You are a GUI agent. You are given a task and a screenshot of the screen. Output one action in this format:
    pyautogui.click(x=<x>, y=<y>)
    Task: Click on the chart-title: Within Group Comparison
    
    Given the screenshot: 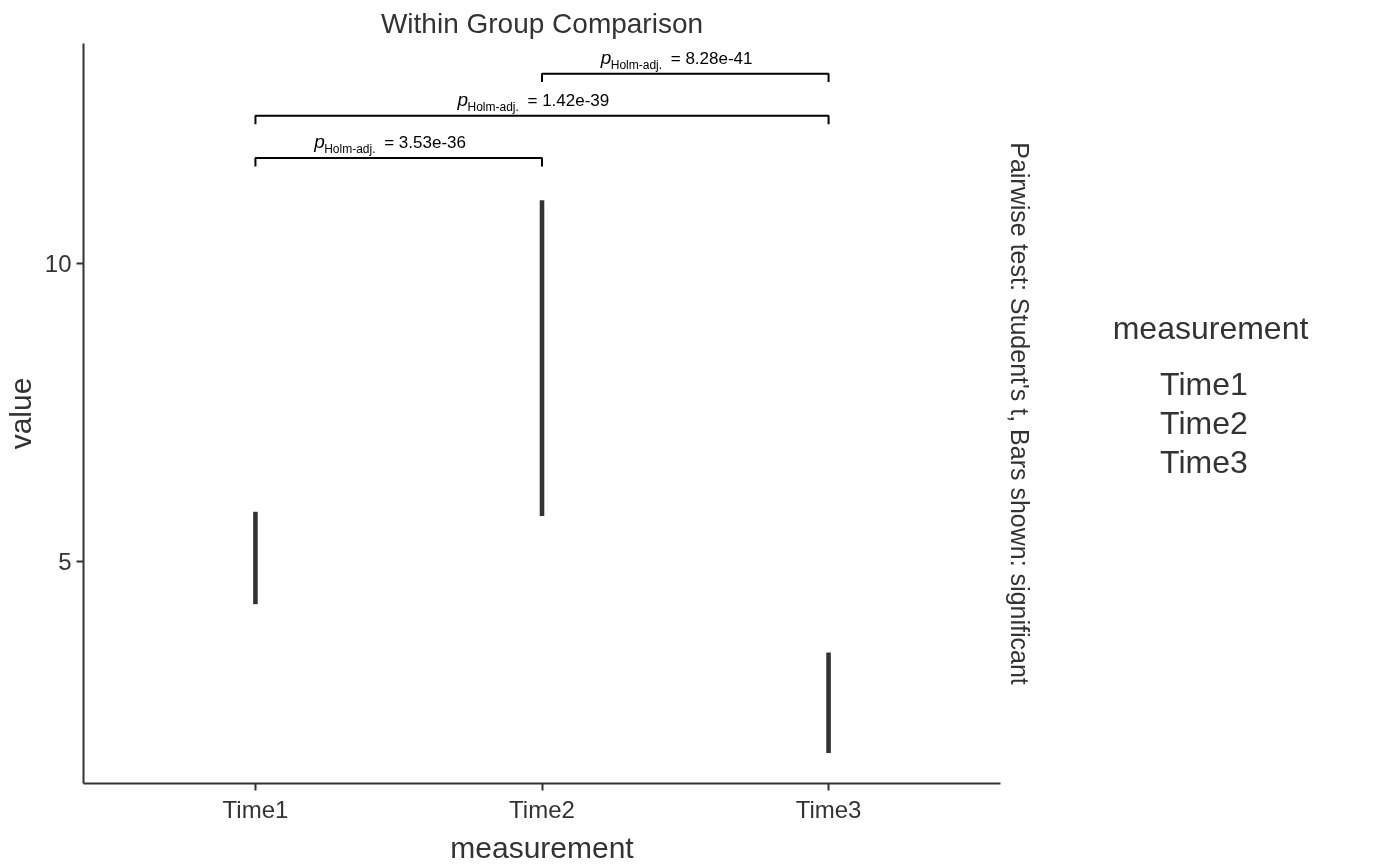 What is the action you would take?
    pyautogui.click(x=542, y=23)
    